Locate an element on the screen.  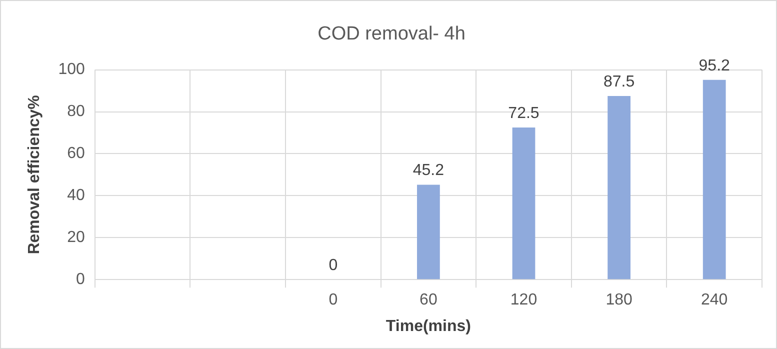
data-label: 87.5 is located at coordinates (619, 81).